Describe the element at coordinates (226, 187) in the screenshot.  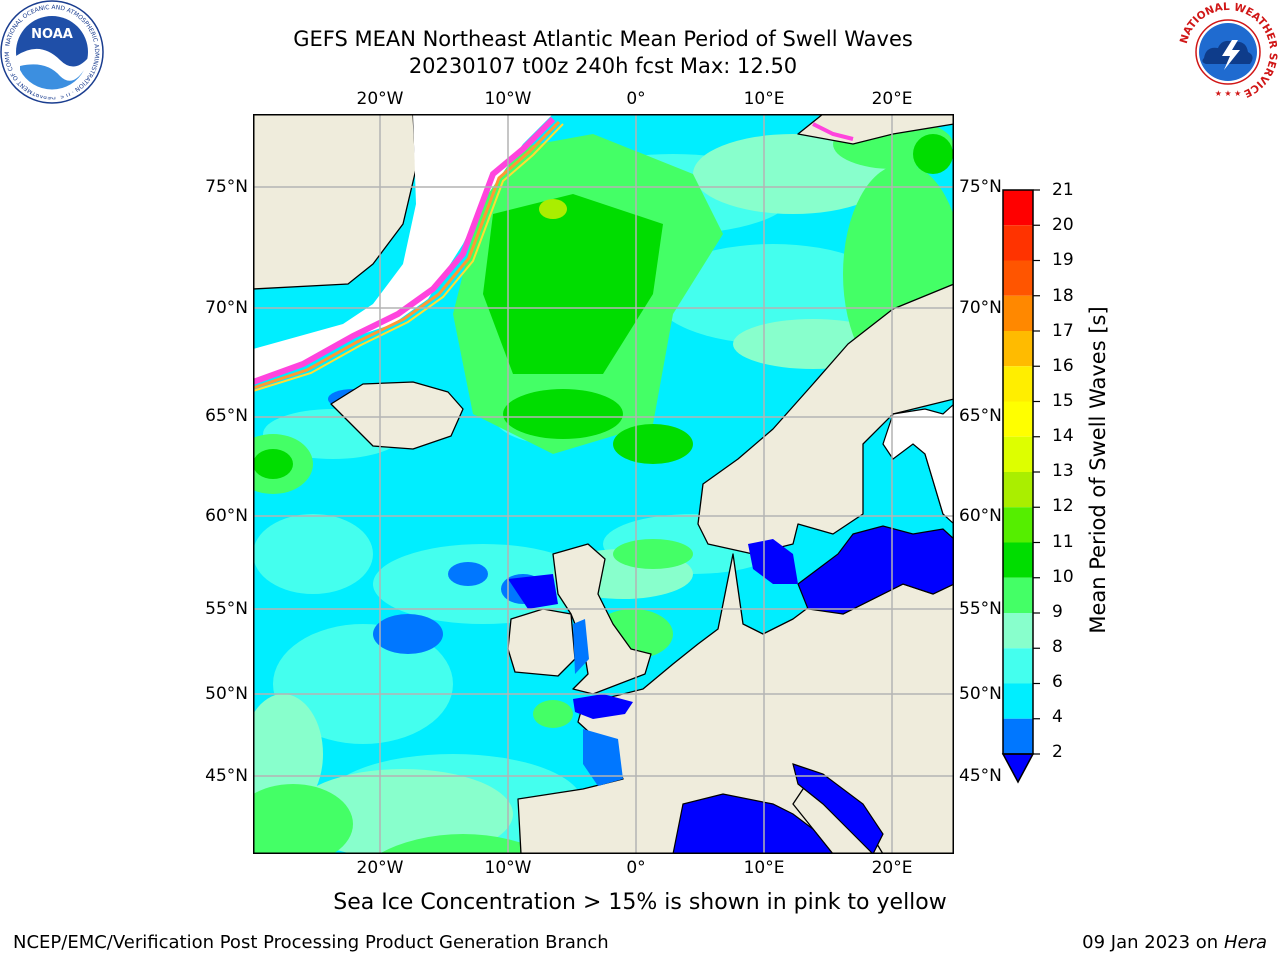
I see `lat-label-left-75n: 75°N` at that location.